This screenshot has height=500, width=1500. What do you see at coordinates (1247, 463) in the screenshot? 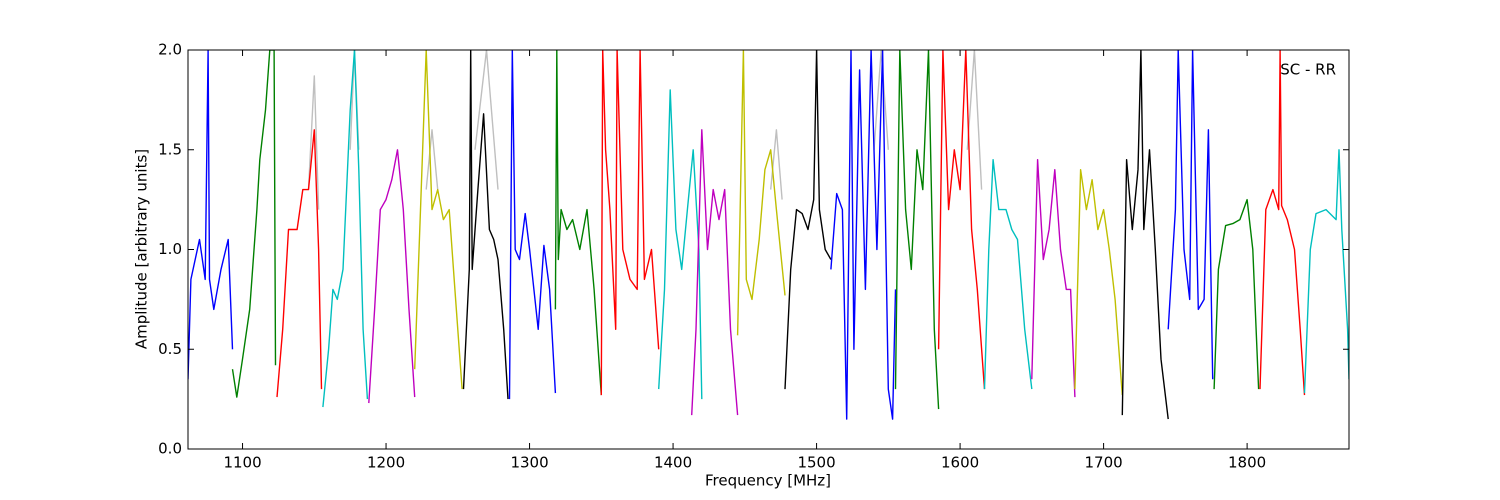
I see `x-tick-label: 1800` at bounding box center [1247, 463].